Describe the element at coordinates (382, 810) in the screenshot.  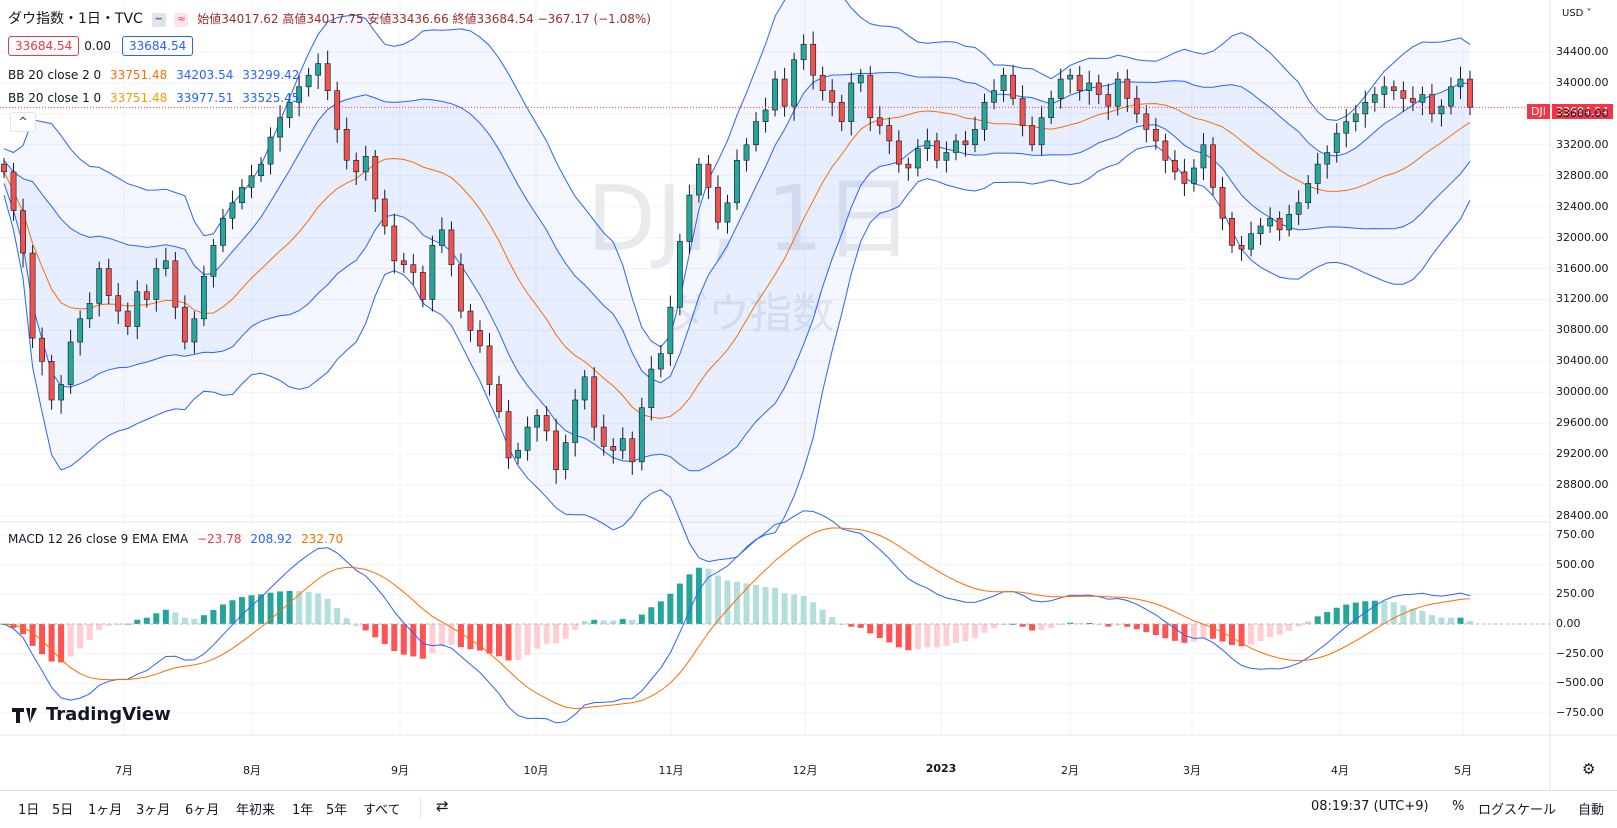
I see `tf-all: すべて` at that location.